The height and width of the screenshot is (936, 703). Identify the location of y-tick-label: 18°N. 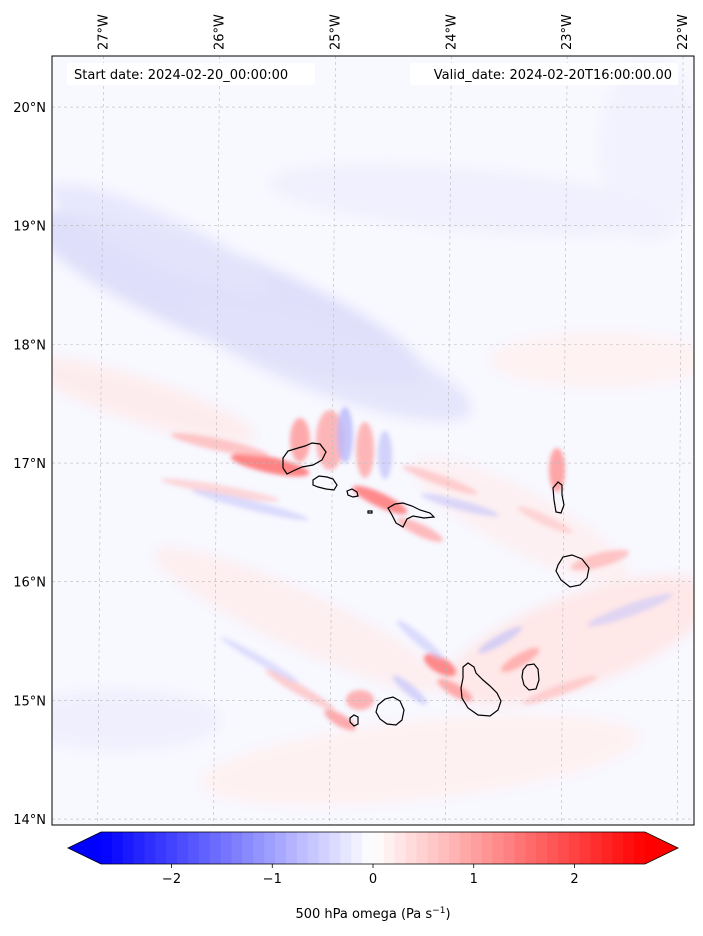
(29, 345).